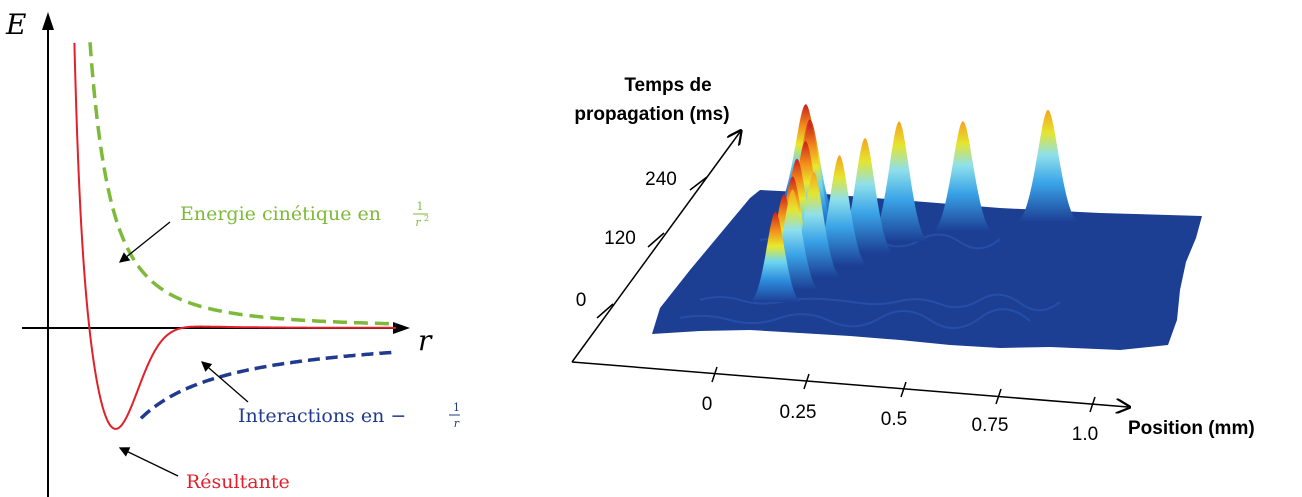 The width and height of the screenshot is (1302, 497). I want to click on interaction-annotation-text: Interactions en −, so click(322, 416).